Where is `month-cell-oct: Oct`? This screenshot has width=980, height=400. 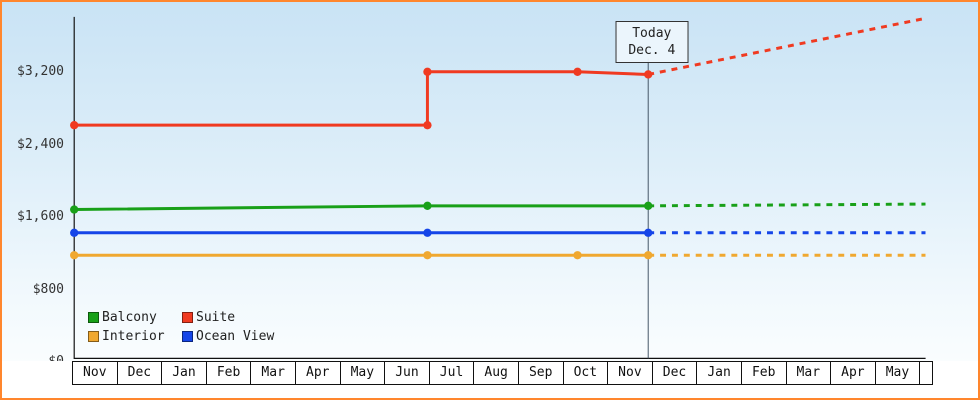
month-cell-oct: Oct is located at coordinates (586, 373).